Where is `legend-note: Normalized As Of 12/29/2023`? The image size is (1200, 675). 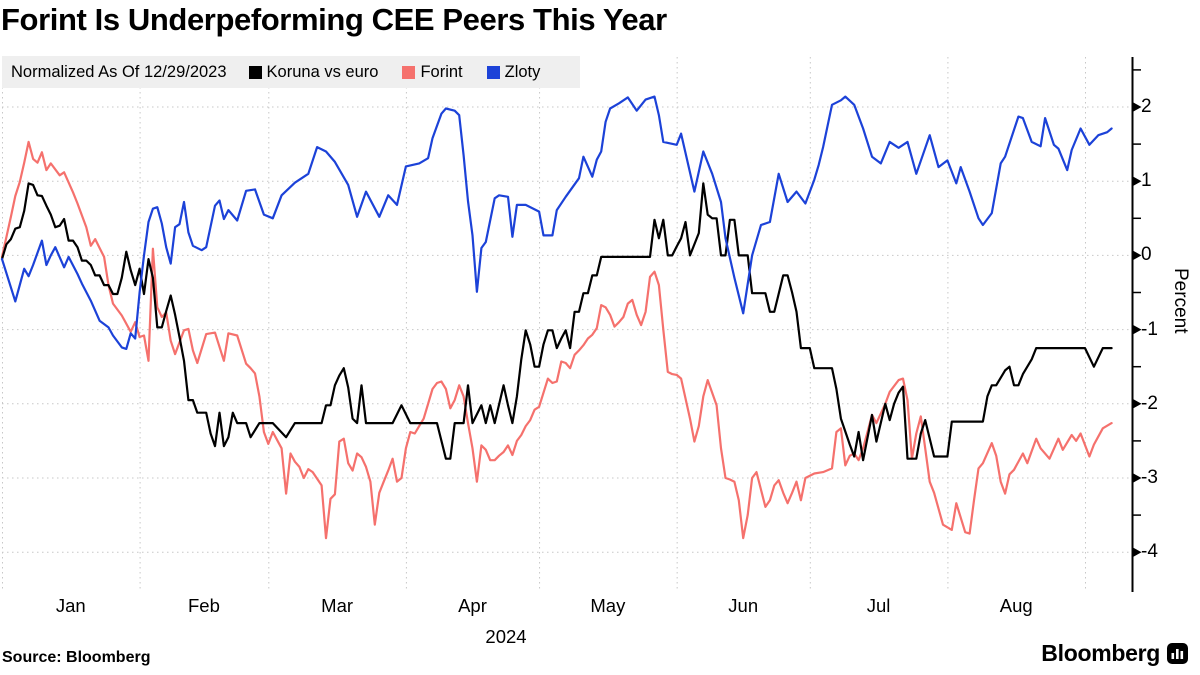
legend-note: Normalized As Of 12/29/2023 is located at coordinates (119, 71).